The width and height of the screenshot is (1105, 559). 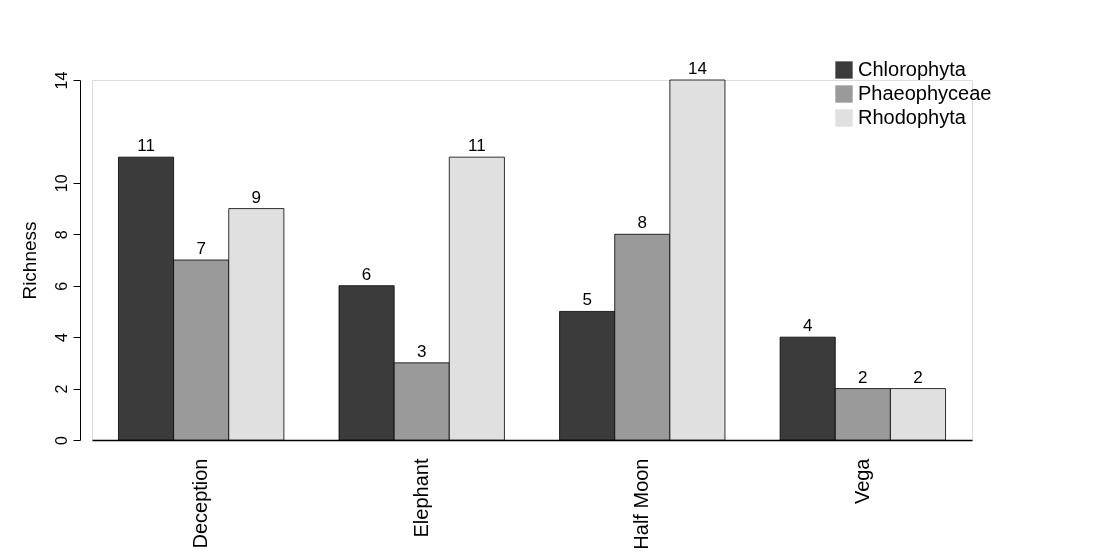 I want to click on data-label: 7, so click(x=201, y=248).